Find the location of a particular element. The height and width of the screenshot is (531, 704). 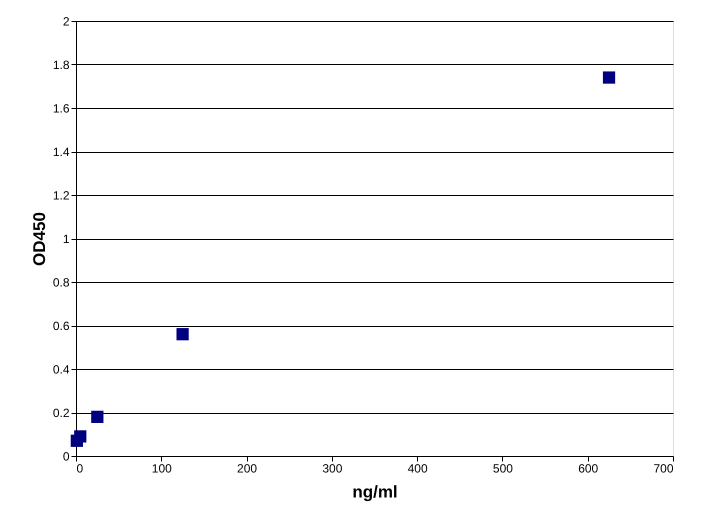

y-tick-label: 0 is located at coordinates (66, 457).